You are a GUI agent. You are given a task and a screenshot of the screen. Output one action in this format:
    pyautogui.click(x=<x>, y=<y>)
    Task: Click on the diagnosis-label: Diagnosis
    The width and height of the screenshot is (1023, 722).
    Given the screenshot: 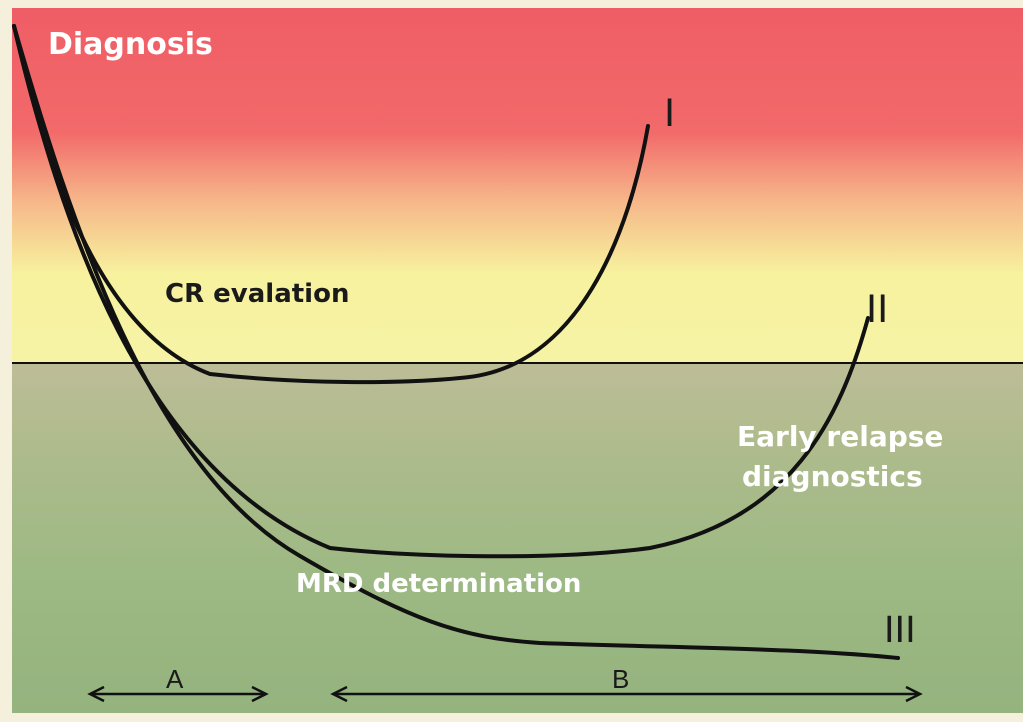 What is the action you would take?
    pyautogui.click(x=130, y=44)
    